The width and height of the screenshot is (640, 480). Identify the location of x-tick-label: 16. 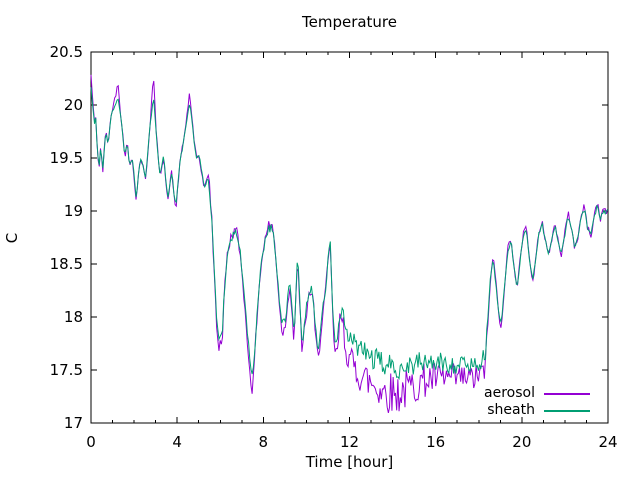
(435, 442).